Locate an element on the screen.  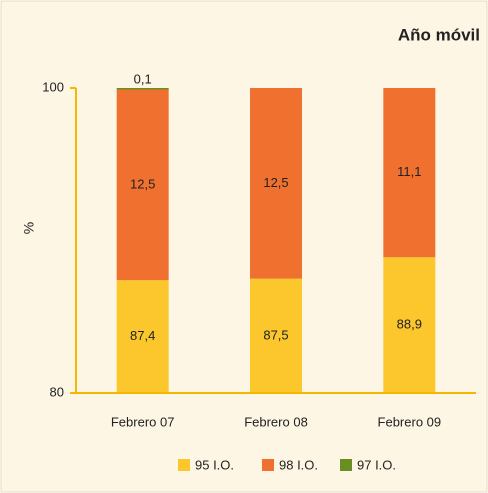
data-label: 87,5 is located at coordinates (275, 334).